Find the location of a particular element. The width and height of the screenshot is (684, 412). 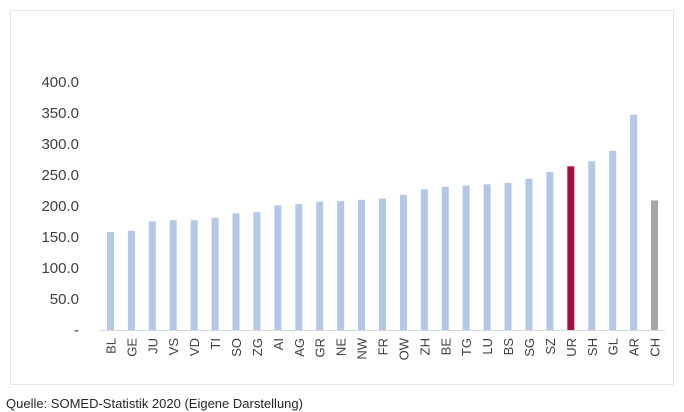

x-tick-label: SH is located at coordinates (592, 347).